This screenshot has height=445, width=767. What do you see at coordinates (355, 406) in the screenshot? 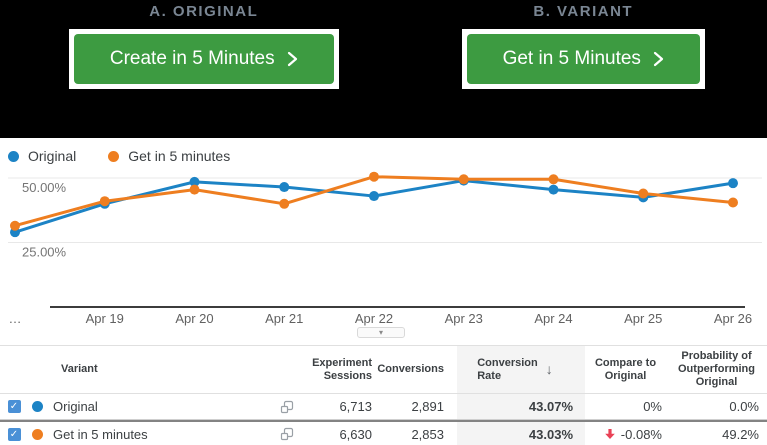
I see `sessions-value: 6,713` at bounding box center [355, 406].